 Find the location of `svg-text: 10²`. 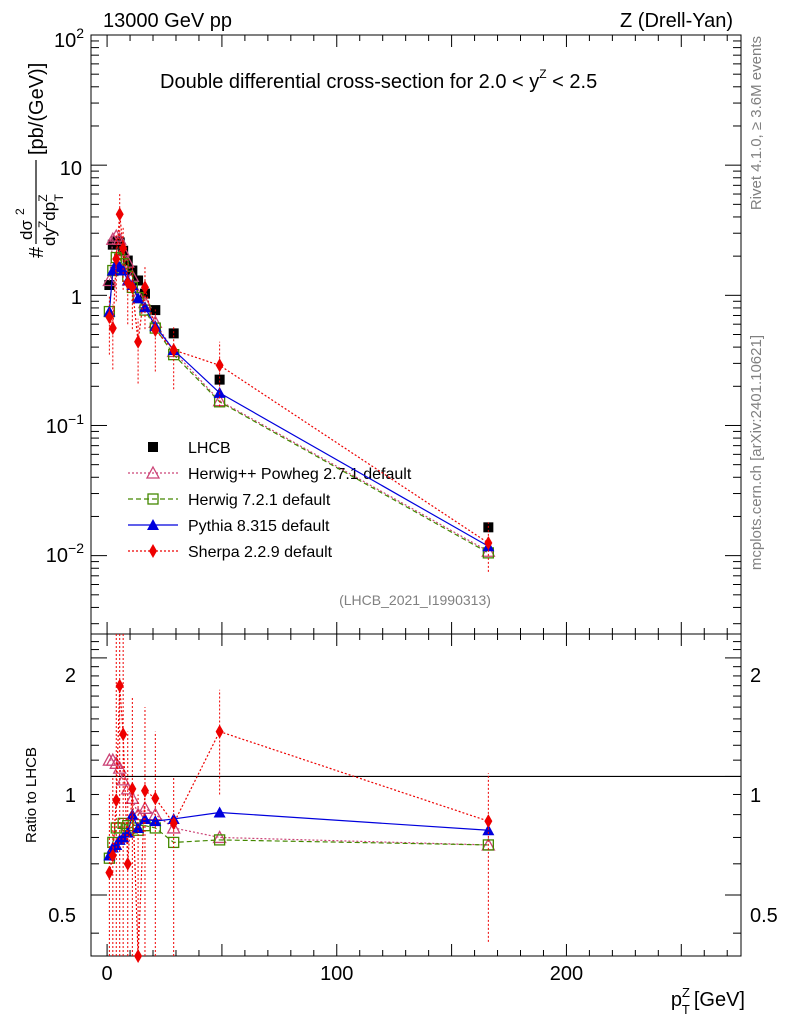

svg-text: 10² is located at coordinates (69, 38).